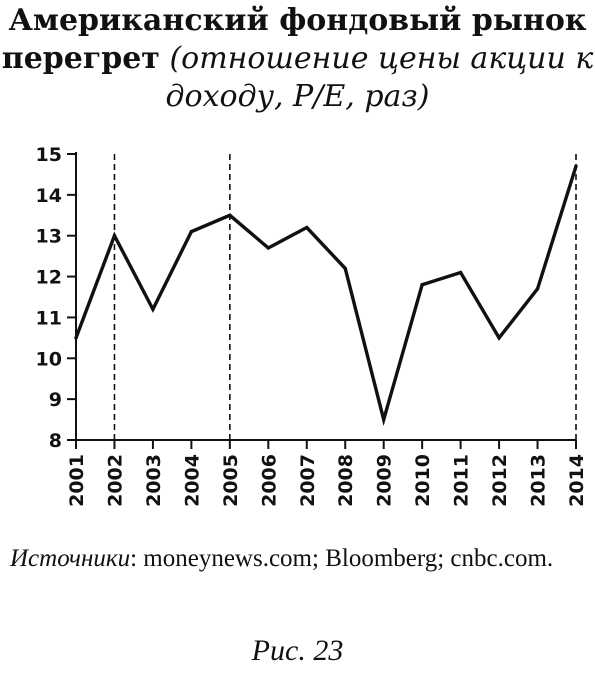 The width and height of the screenshot is (595, 675). What do you see at coordinates (423, 480) in the screenshot?
I see `x-tick-label-2010: 2010` at bounding box center [423, 480].